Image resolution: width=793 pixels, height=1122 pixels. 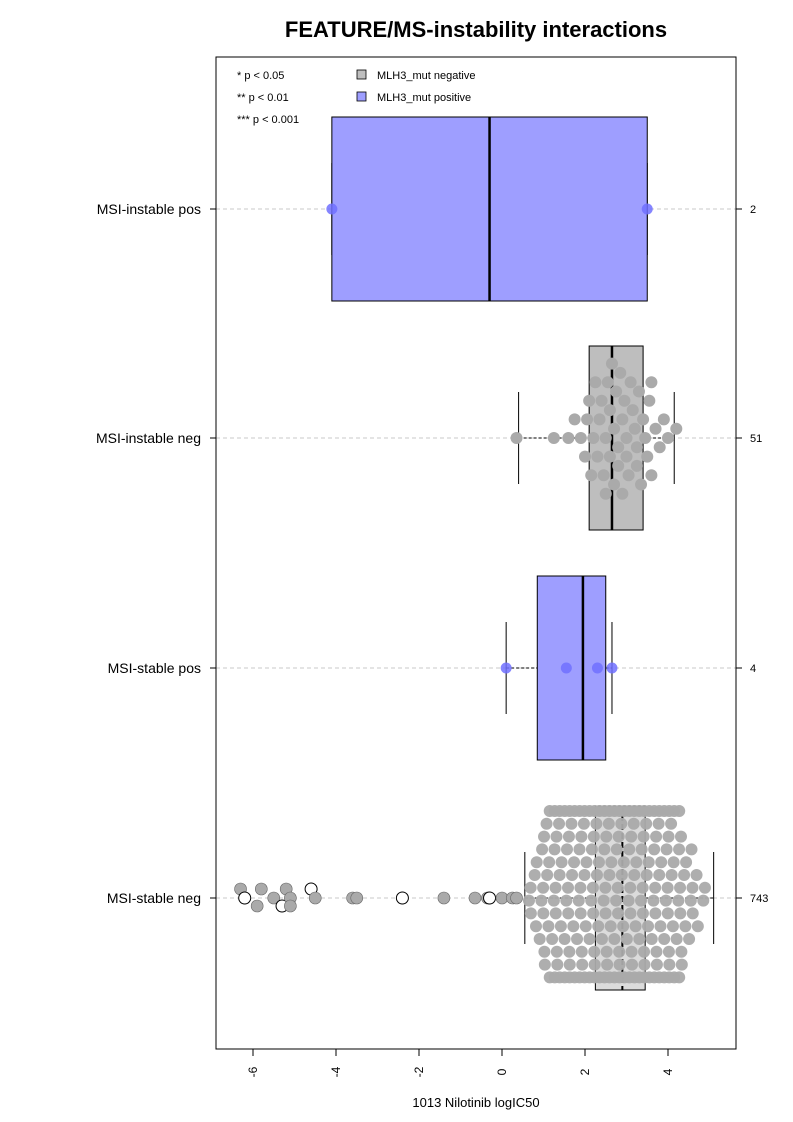 I want to click on chart-title: FEATURE/MS-instability interactions, so click(x=476, y=29).